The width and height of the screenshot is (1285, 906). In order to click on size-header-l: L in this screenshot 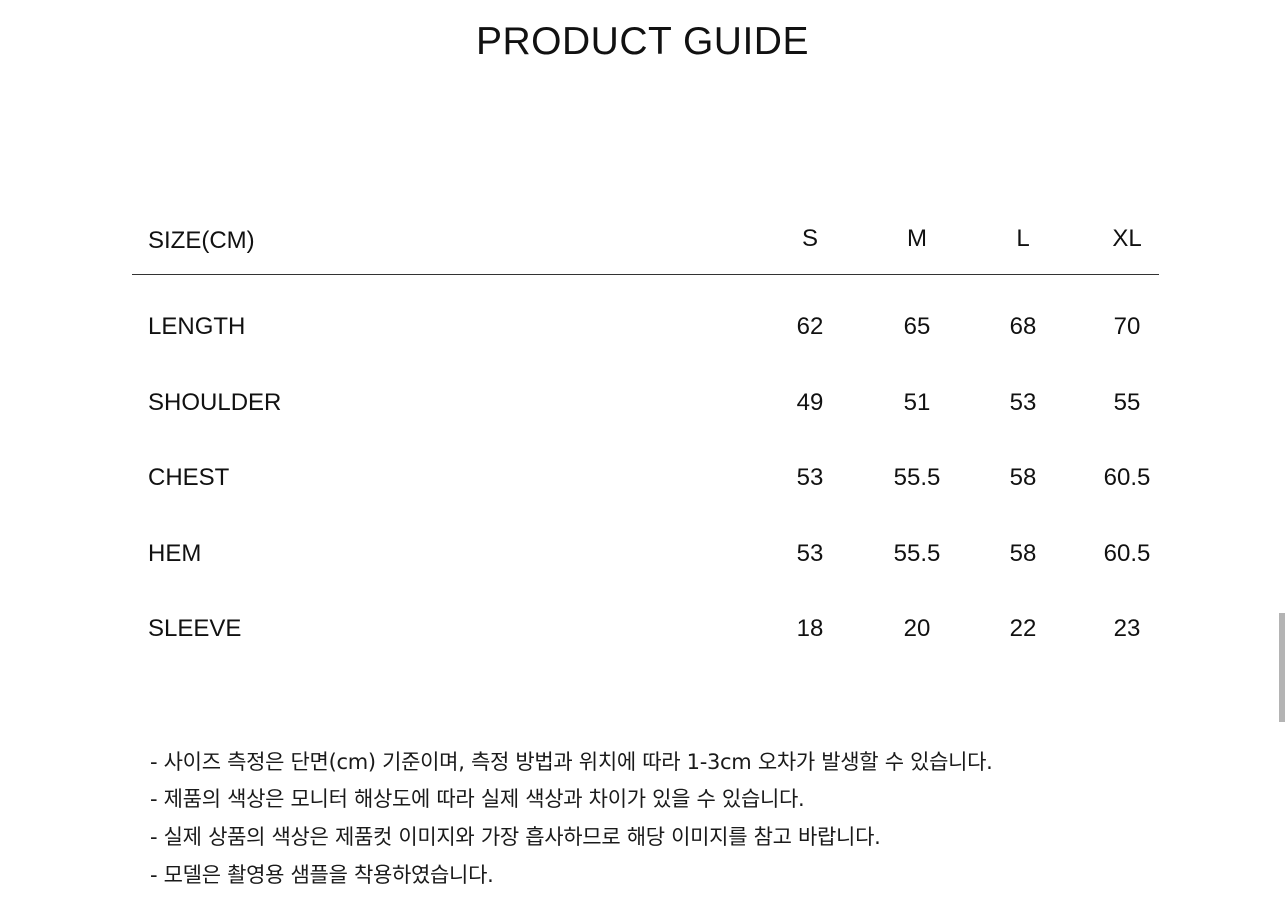, I will do `click(1023, 238)`.